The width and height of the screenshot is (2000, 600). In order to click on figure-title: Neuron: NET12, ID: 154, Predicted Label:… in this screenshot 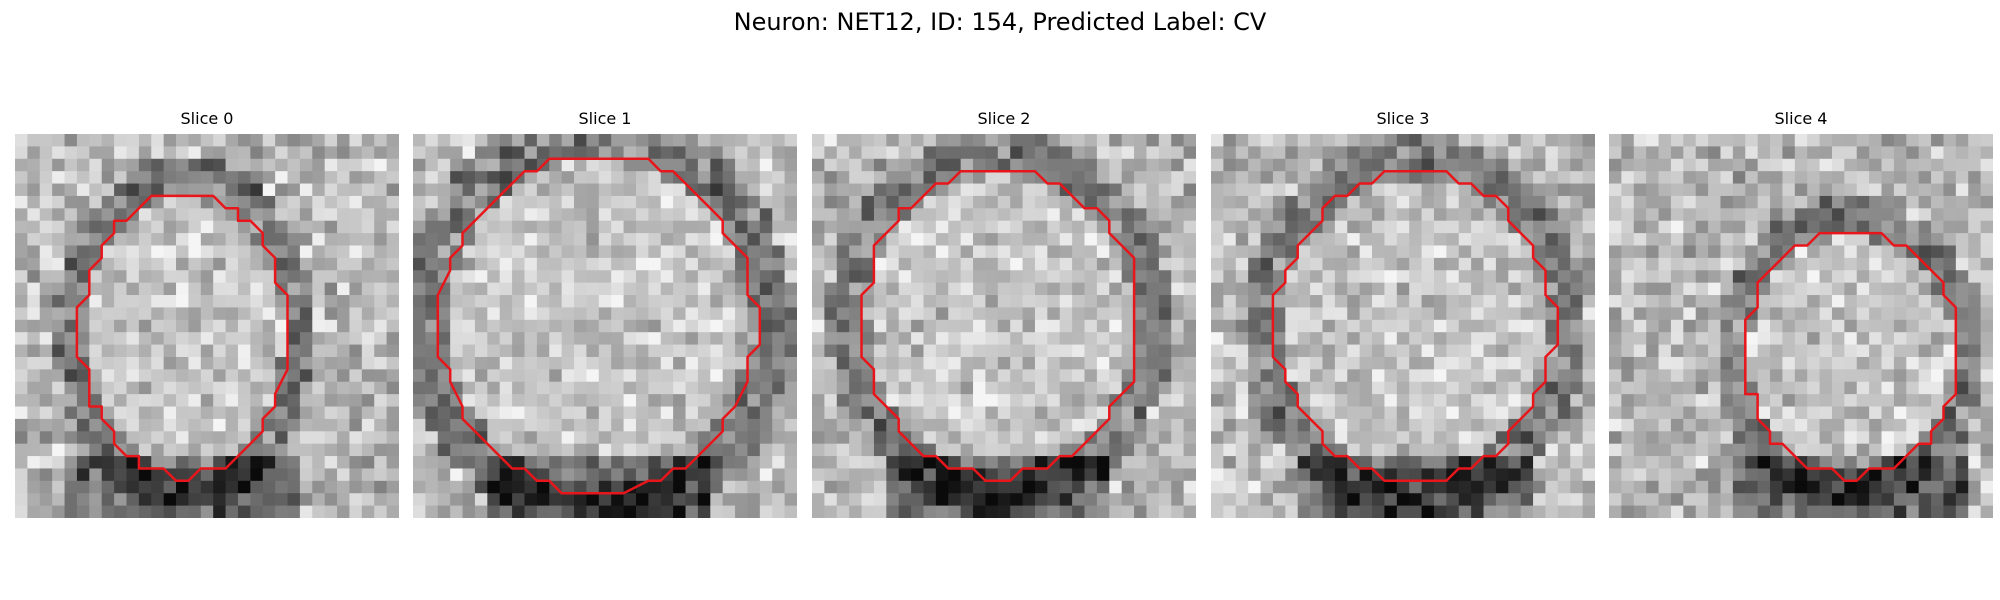, I will do `click(1000, 22)`.